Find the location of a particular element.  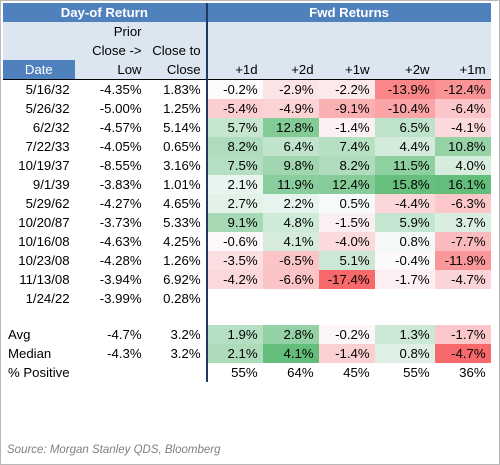

fwd-cell-1d: -0.6% is located at coordinates (234, 241).